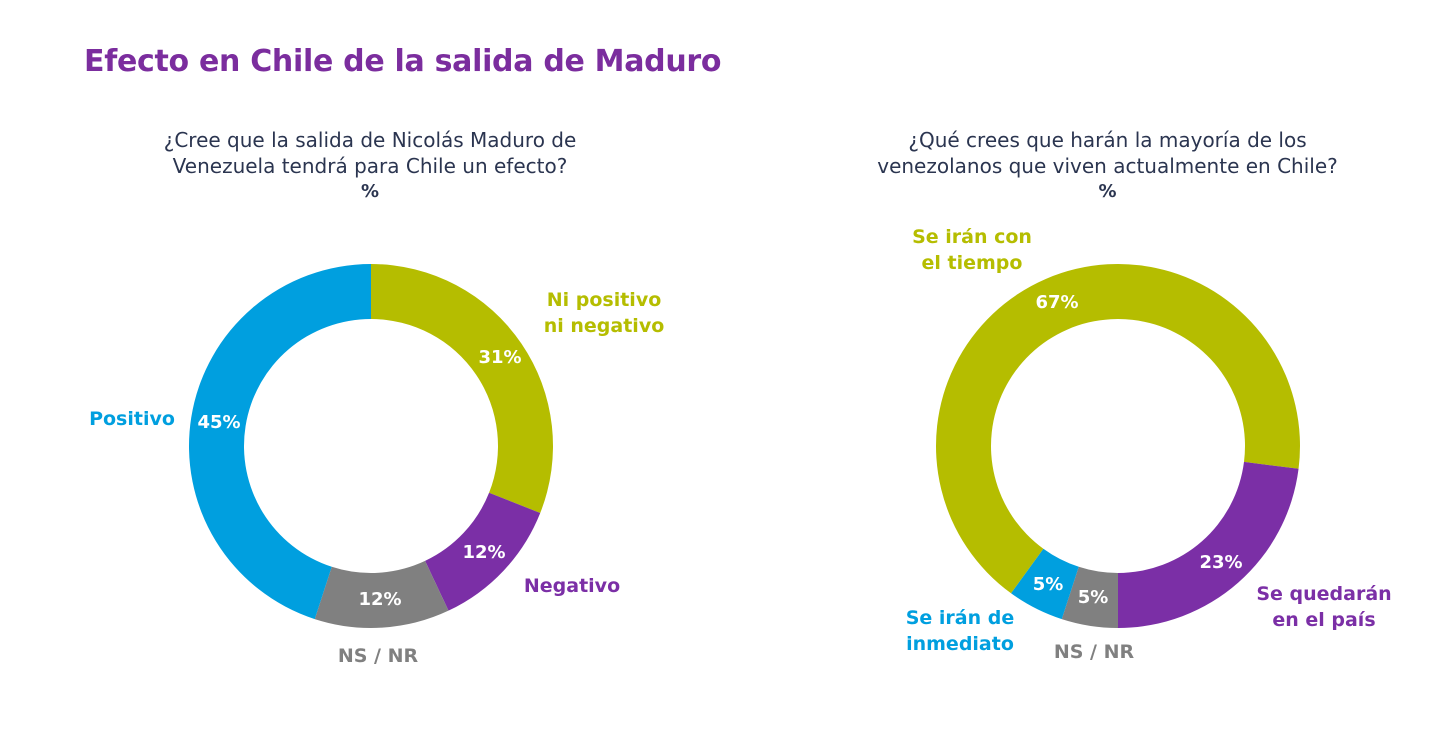 Image resolution: width=1456 pixels, height=741 pixels. Describe the element at coordinates (1107, 140) in the screenshot. I see `chart-2-question-line-1: ¿Qué crees que harán la mayoría de los` at that location.